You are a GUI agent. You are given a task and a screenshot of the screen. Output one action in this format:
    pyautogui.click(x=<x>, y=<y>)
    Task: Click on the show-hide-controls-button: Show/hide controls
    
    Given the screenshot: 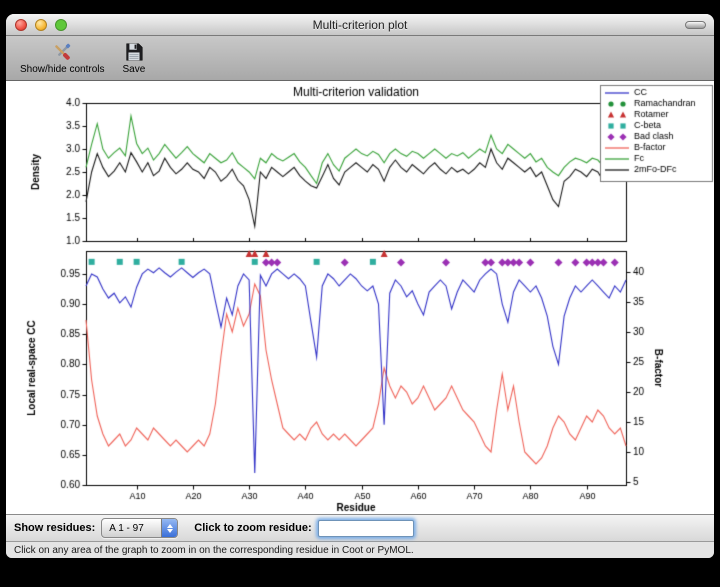 What is the action you would take?
    pyautogui.click(x=62, y=57)
    